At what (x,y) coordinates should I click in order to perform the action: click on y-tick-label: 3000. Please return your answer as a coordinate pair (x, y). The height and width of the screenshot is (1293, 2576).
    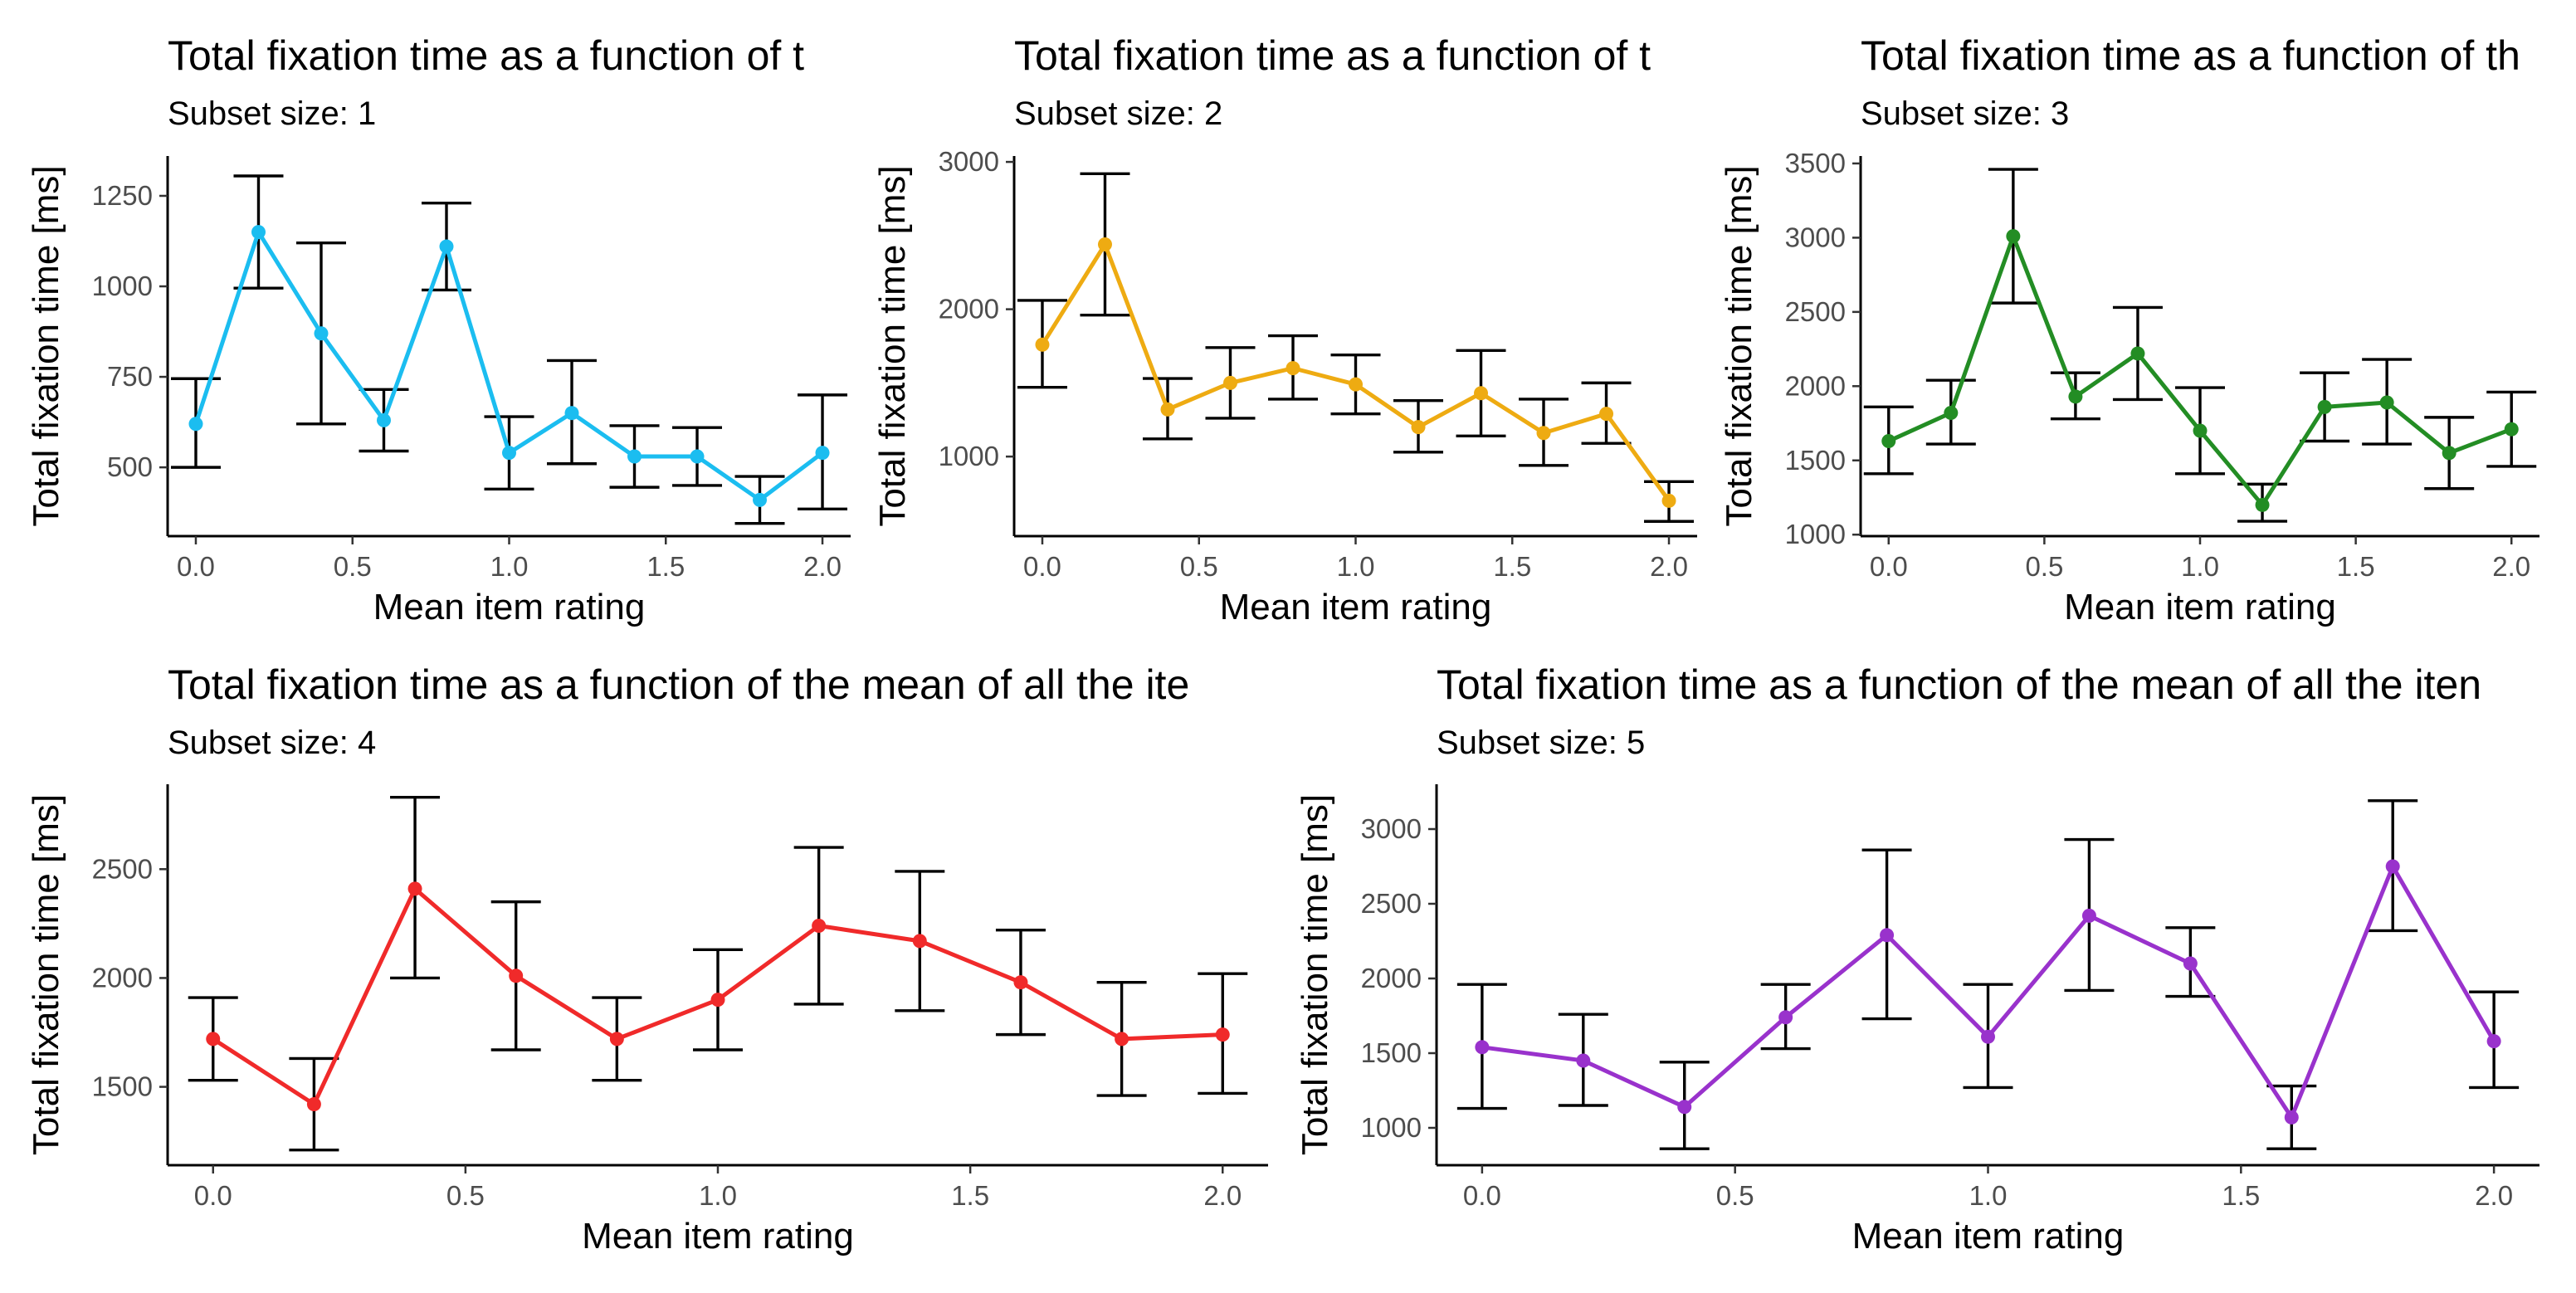
    Looking at the image, I should click on (1815, 237).